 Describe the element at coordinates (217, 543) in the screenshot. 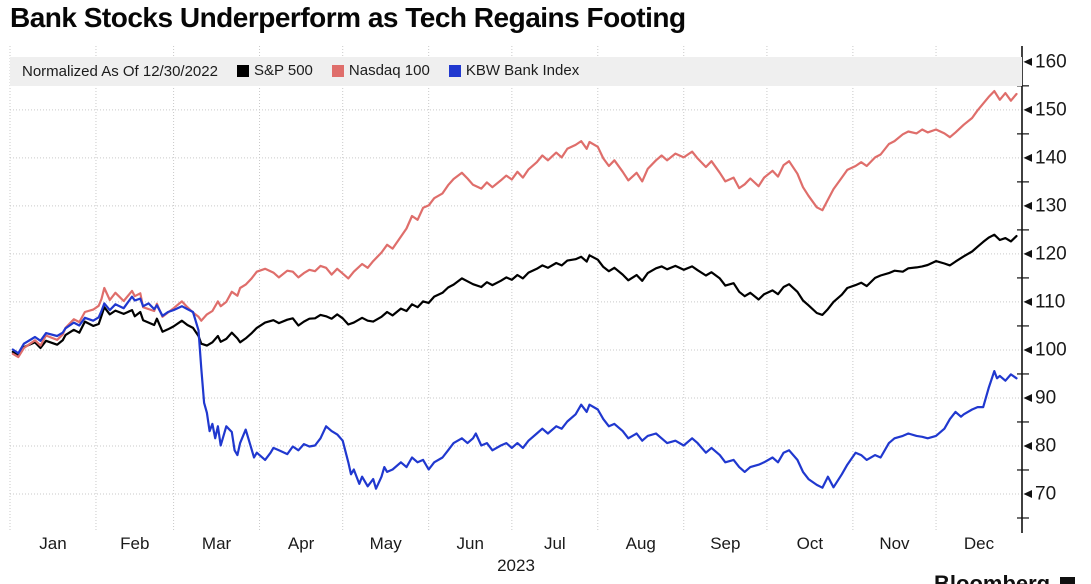

I see `x-tick-label: Mar` at that location.